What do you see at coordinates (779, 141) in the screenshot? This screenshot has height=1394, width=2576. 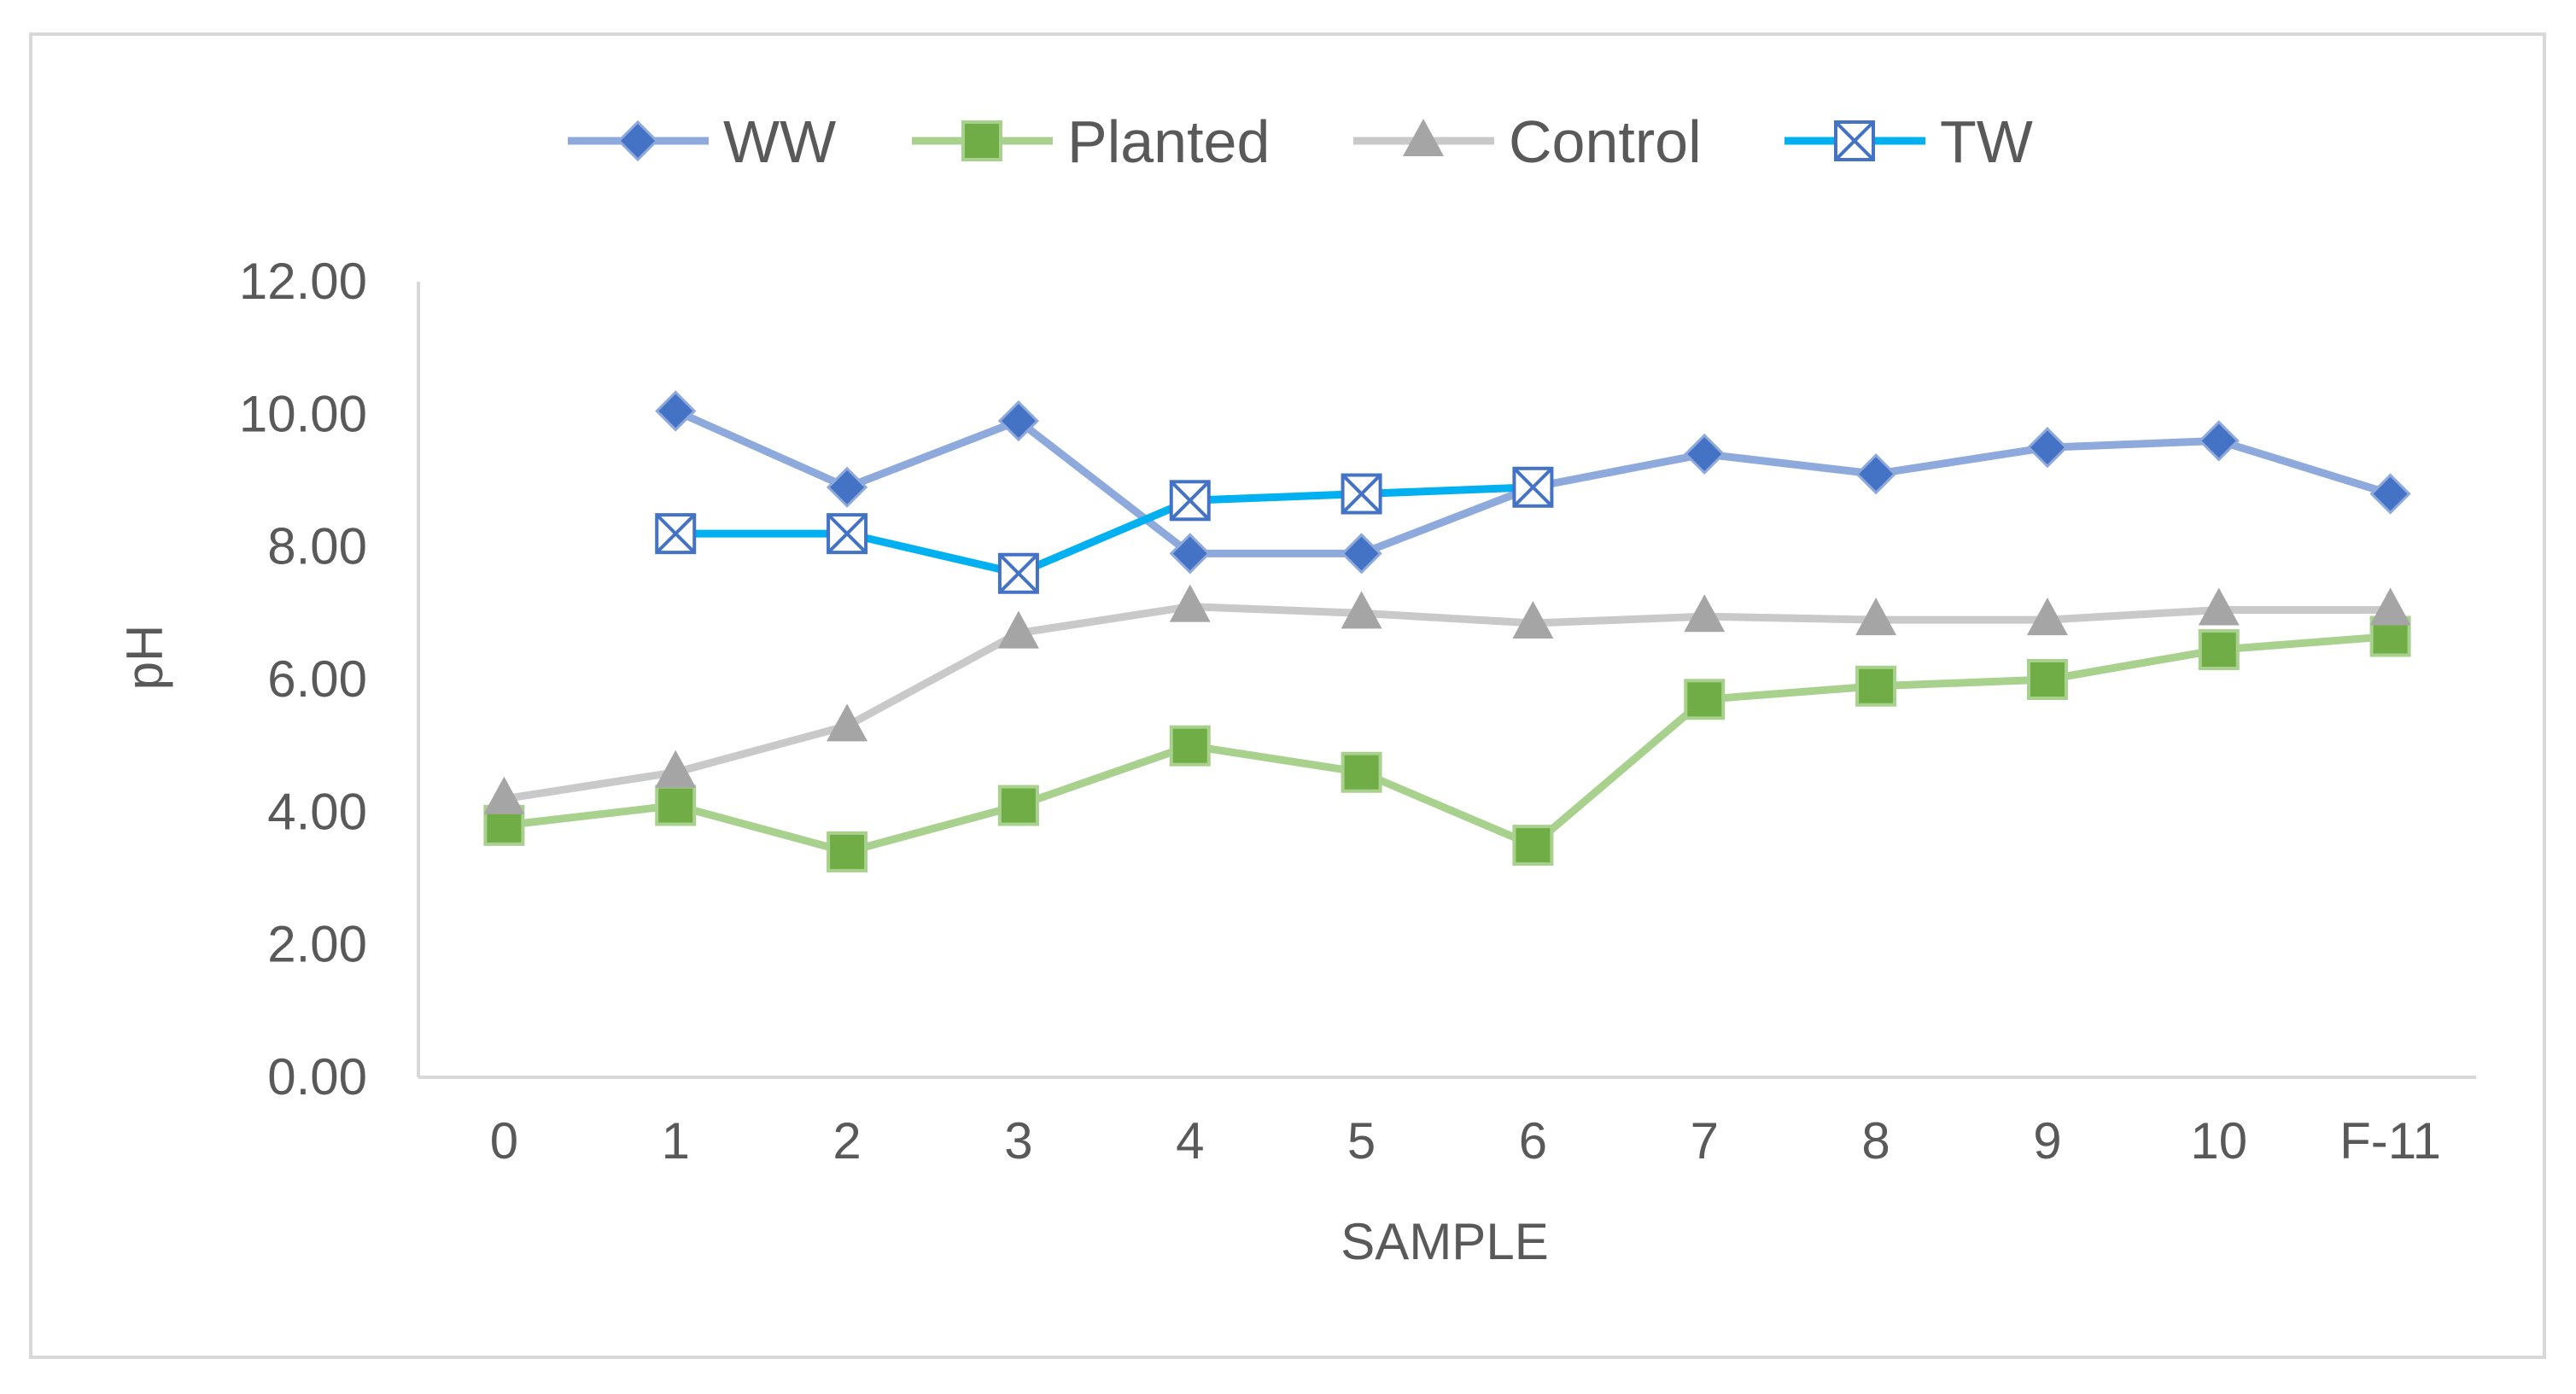 I see `legend-label: WW` at bounding box center [779, 141].